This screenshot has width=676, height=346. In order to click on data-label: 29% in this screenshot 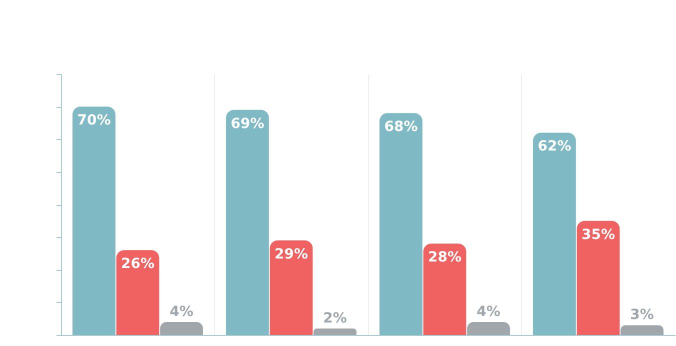, I will do `click(291, 254)`.